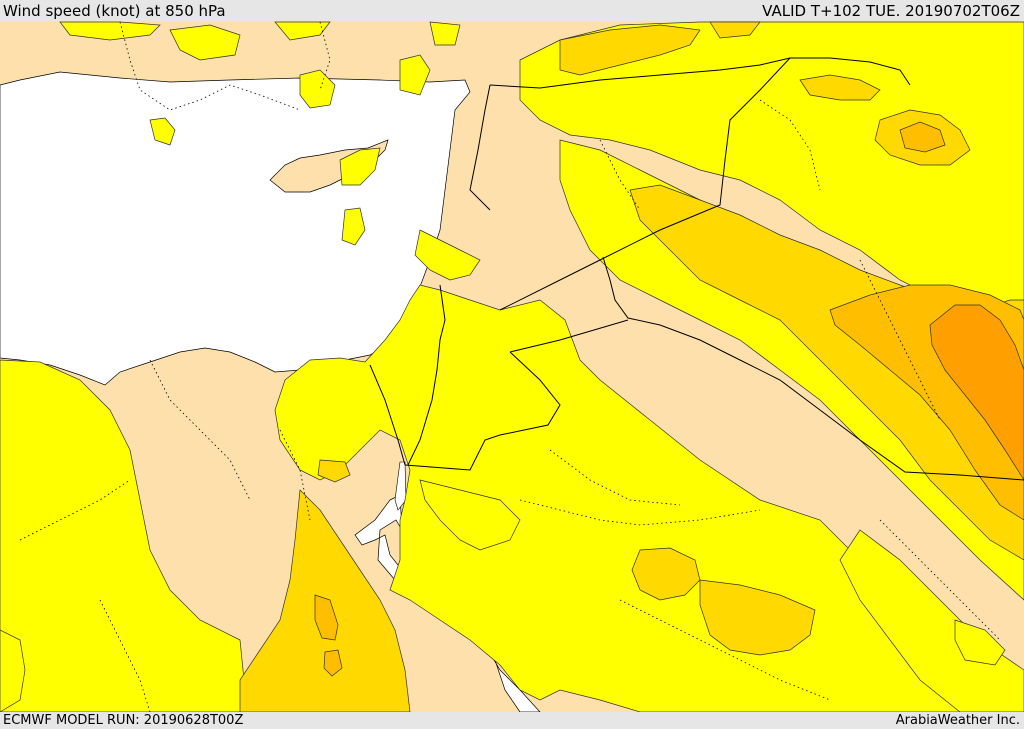  I want to click on valid-time: VALID T+102 TUE. 20190702T06Z, so click(891, 11).